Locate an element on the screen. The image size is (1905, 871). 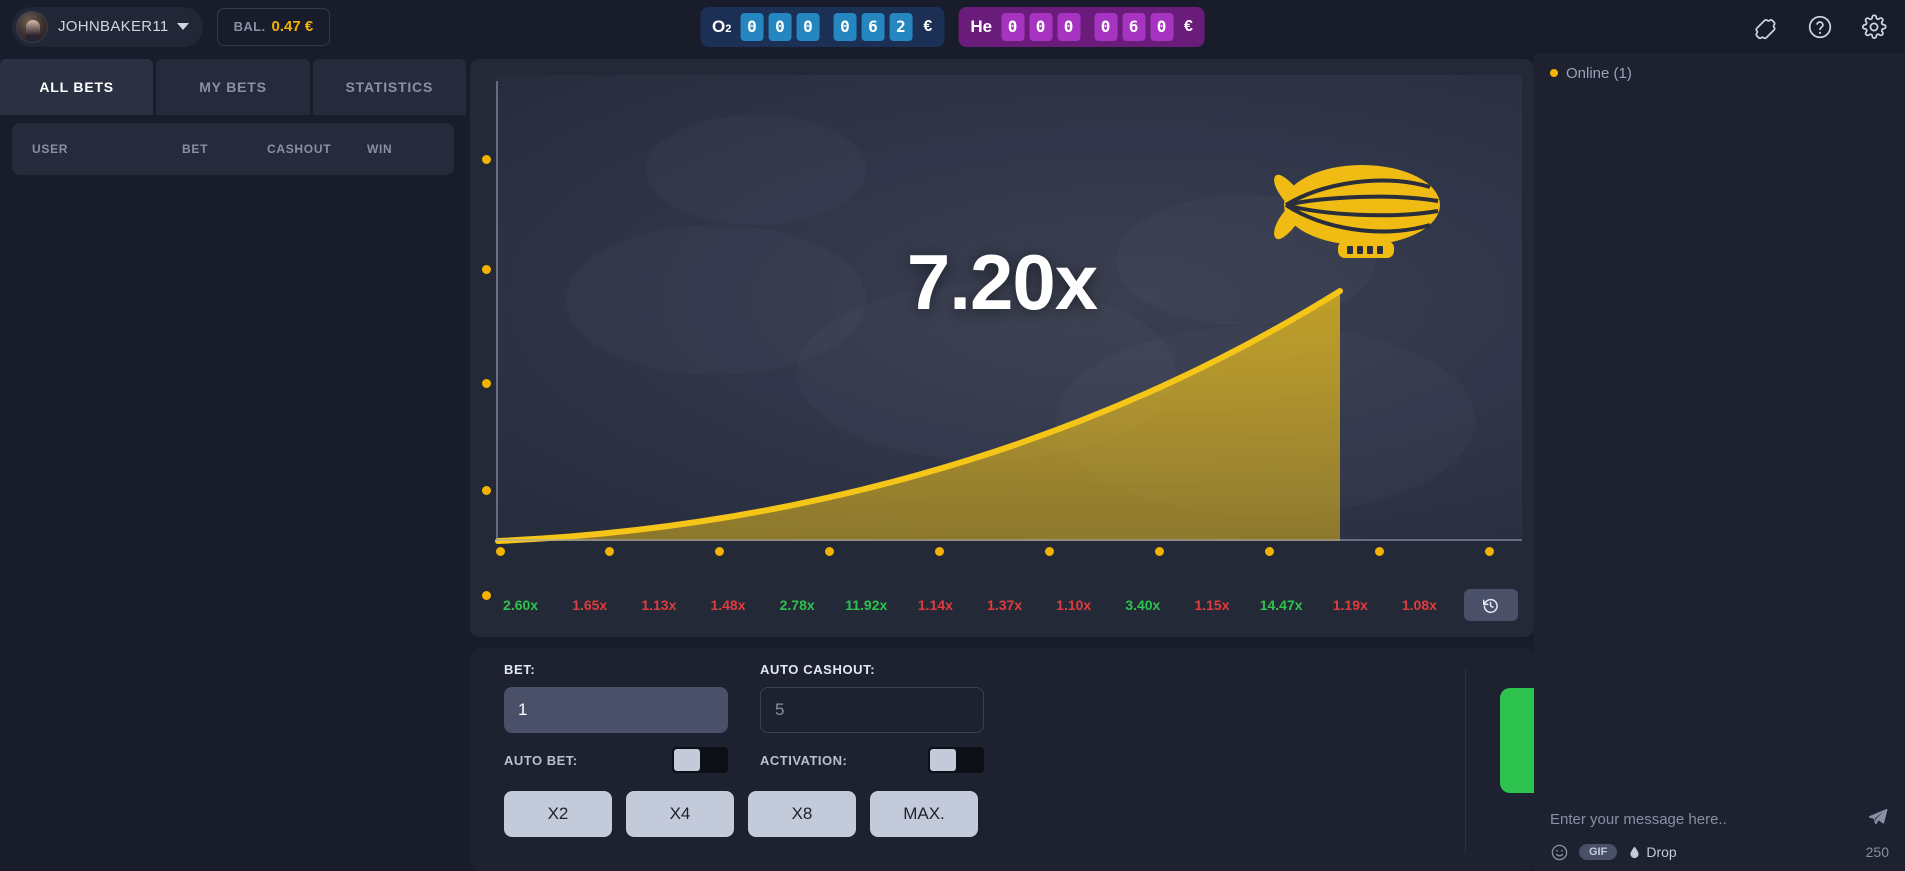
crash-curve is located at coordinates (919, 416).